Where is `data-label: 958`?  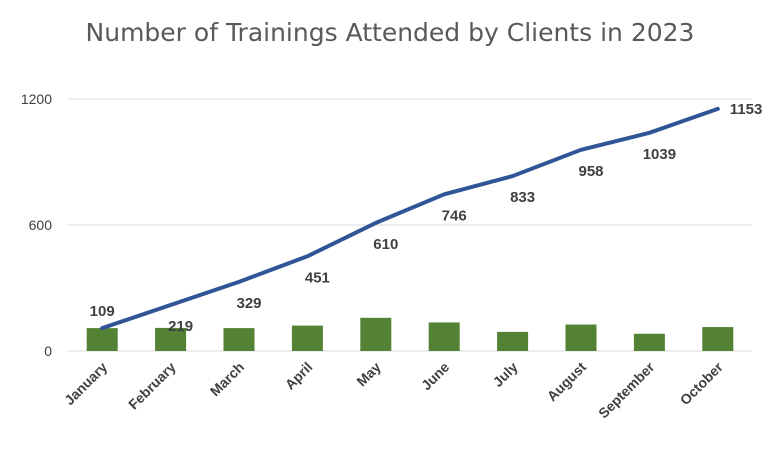
data-label: 958 is located at coordinates (590, 171).